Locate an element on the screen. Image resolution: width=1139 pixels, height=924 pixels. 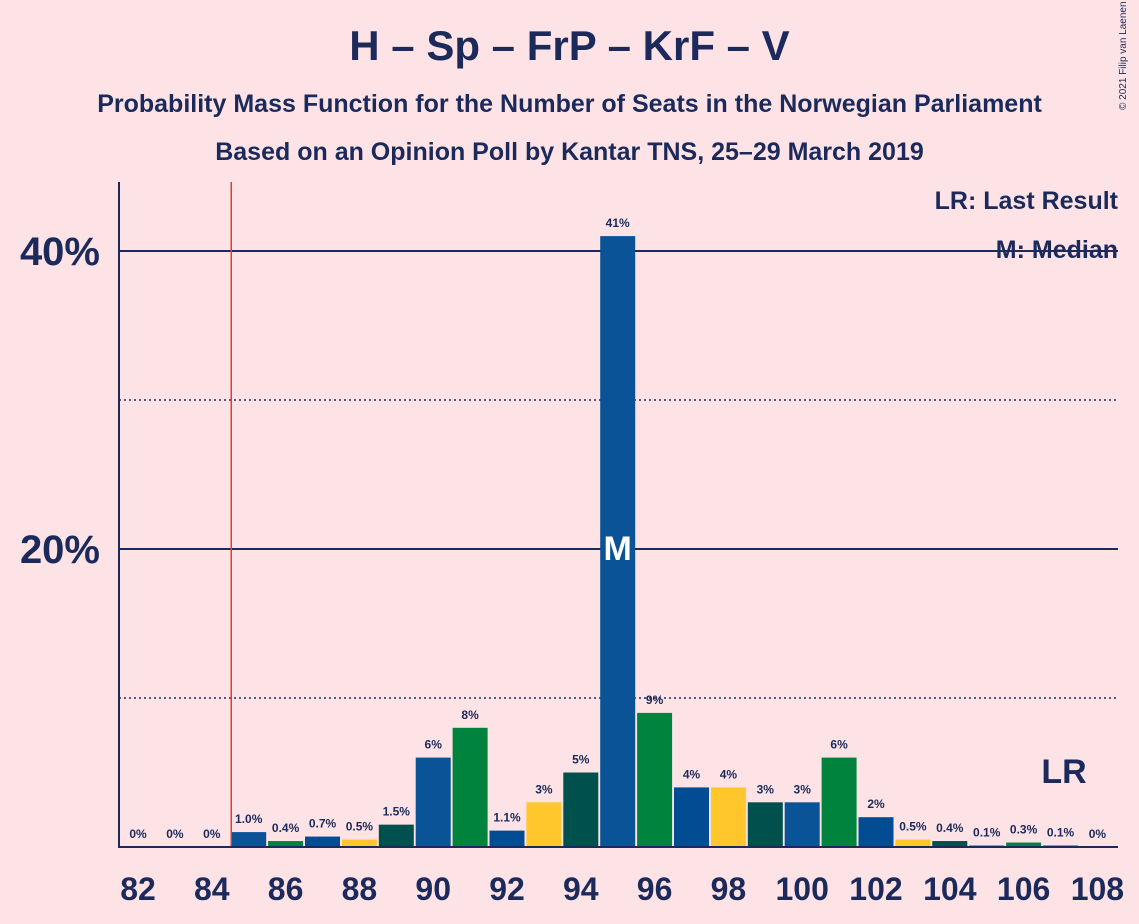
bar-value-label: 5% is located at coordinates (581, 760).